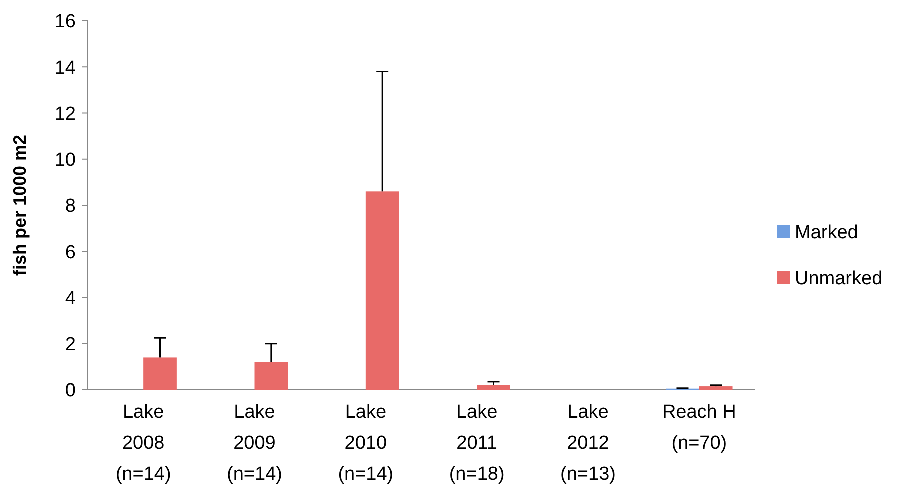  What do you see at coordinates (366, 443) in the screenshot?
I see `x-tick-label: Lake 2010 (n=14)` at bounding box center [366, 443].